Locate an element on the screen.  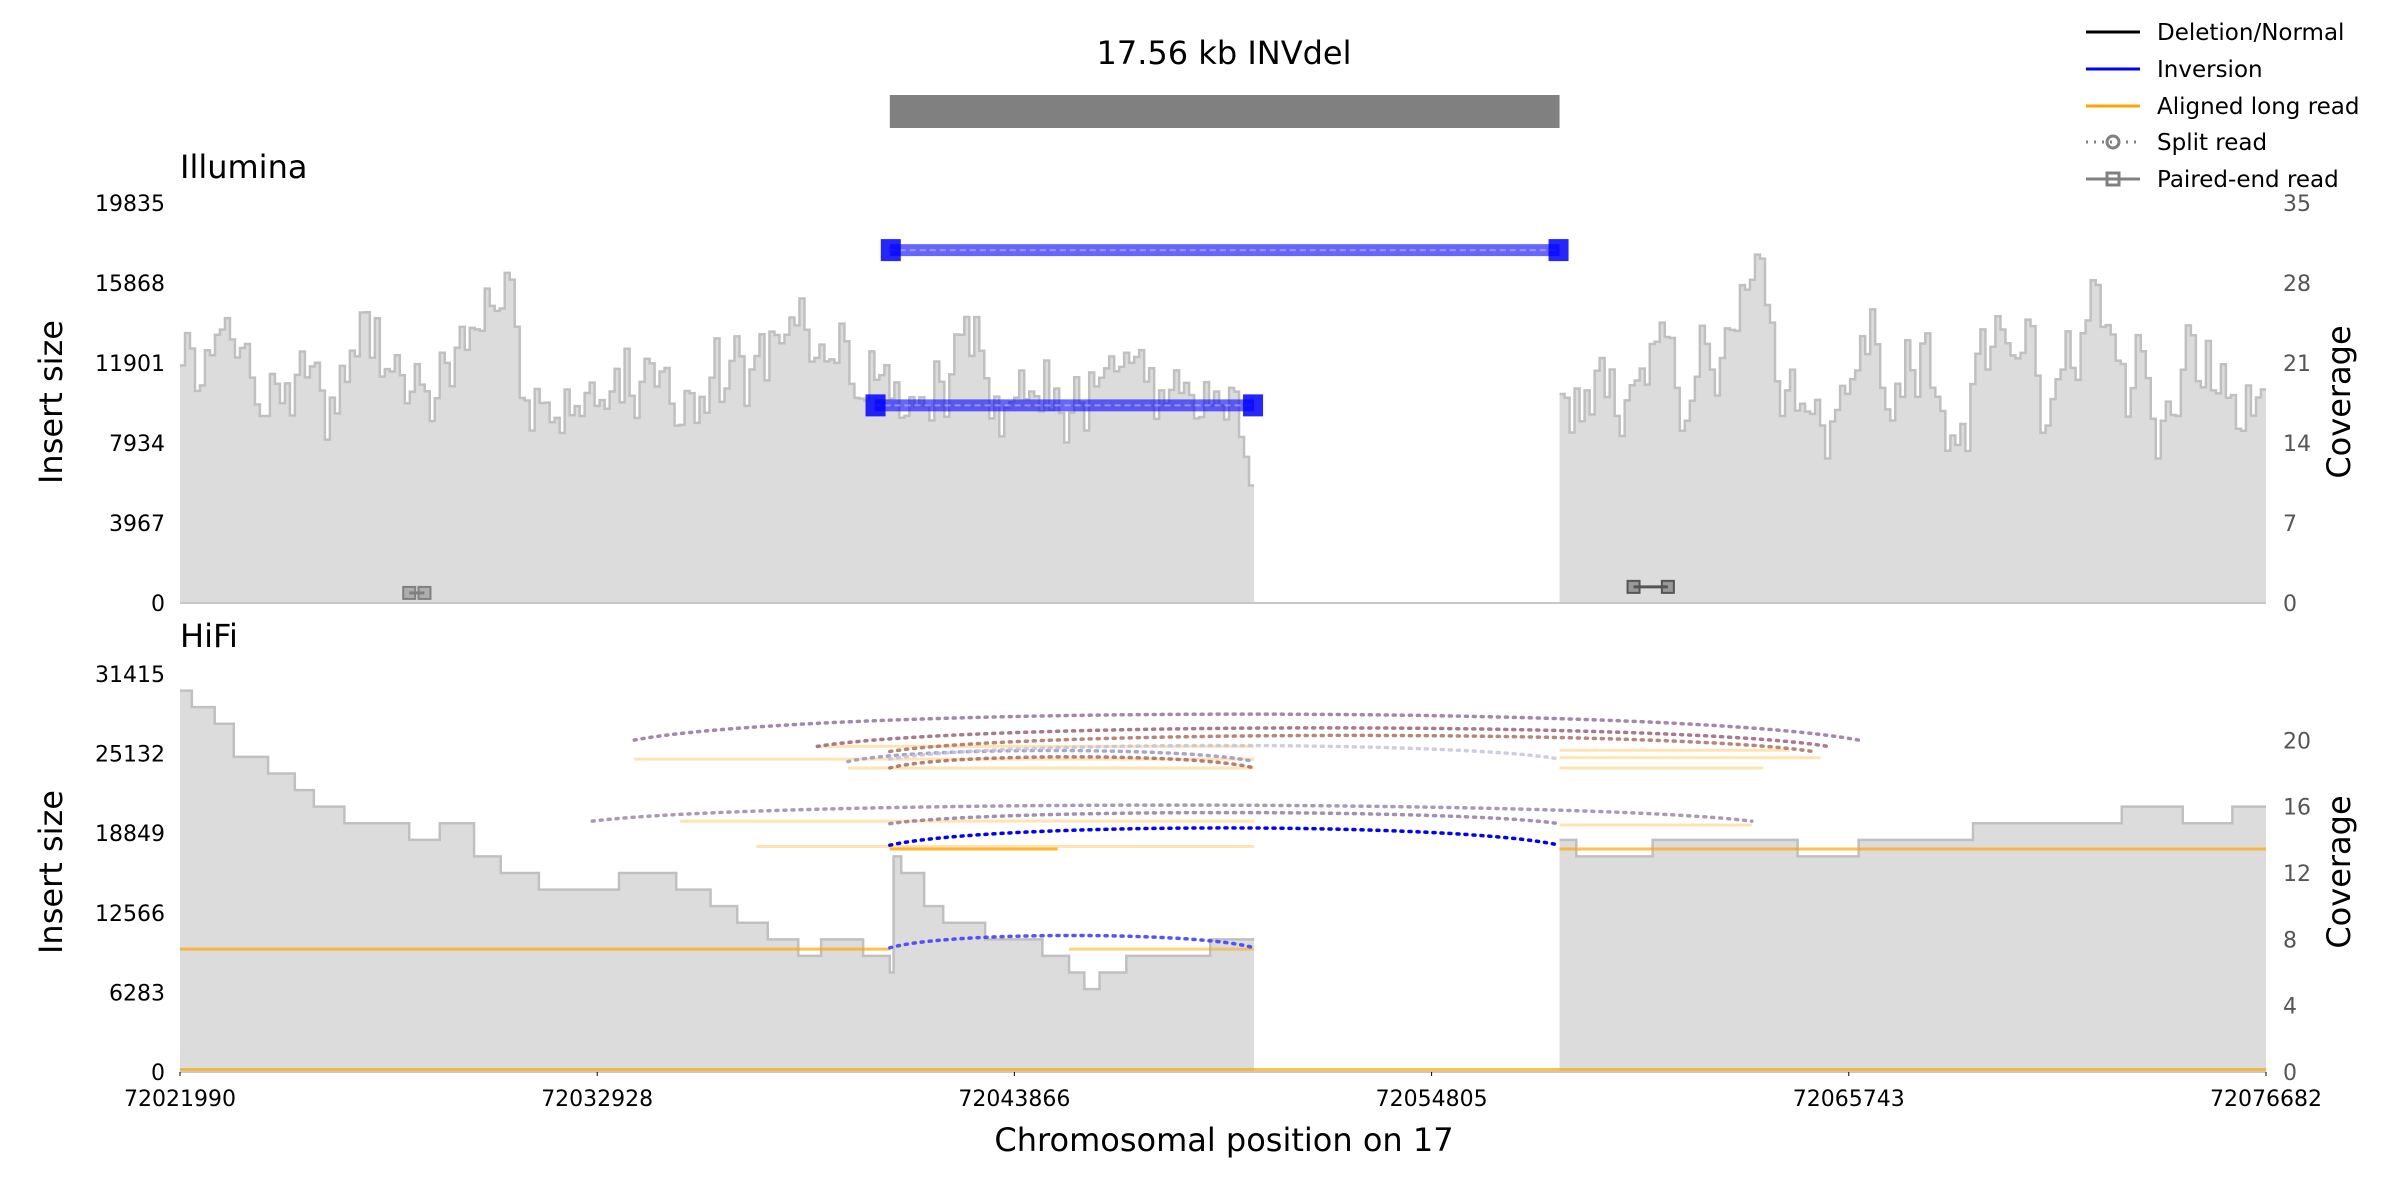
y2-tick-label: 7 is located at coordinates (2290, 524).